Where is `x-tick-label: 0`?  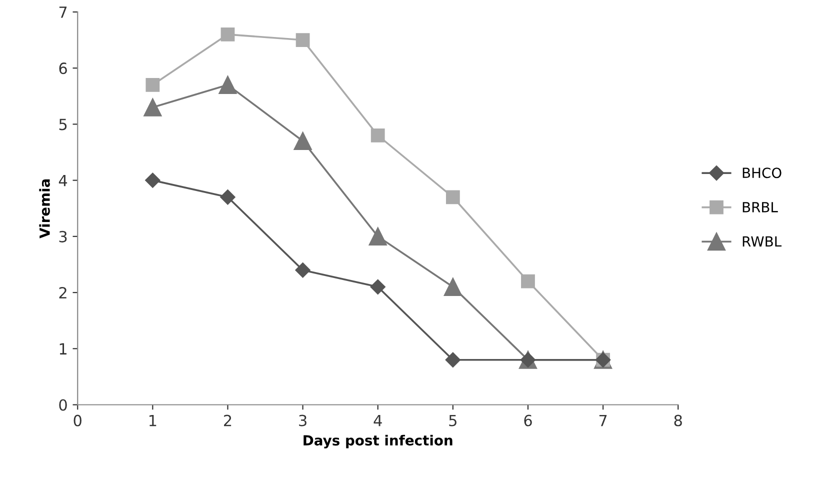 x-tick-label: 0 is located at coordinates (78, 420).